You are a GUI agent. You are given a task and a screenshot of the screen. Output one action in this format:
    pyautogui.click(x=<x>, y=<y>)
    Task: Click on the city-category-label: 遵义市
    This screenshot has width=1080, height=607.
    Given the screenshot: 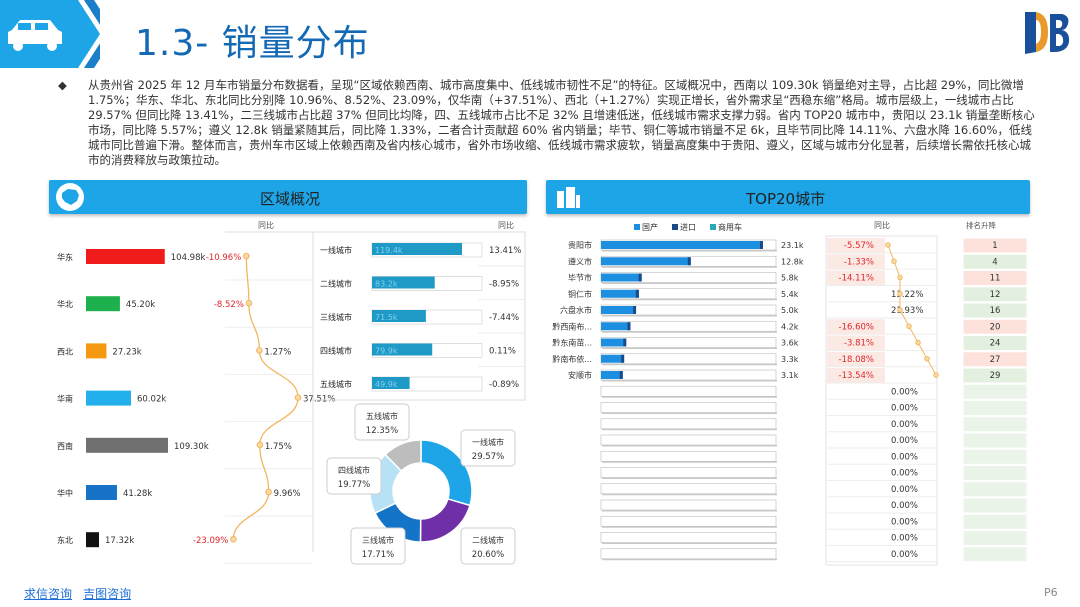 What is the action you would take?
    pyautogui.click(x=580, y=261)
    